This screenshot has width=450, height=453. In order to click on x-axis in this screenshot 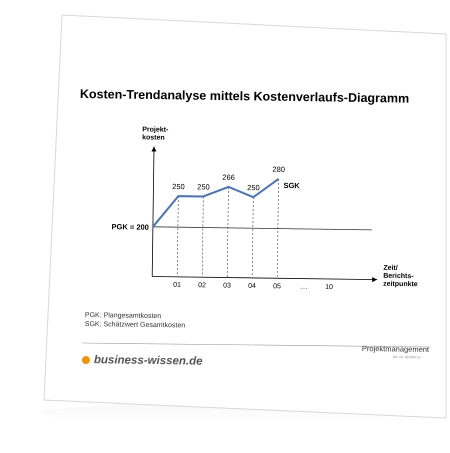, I will do `click(264, 278)`.